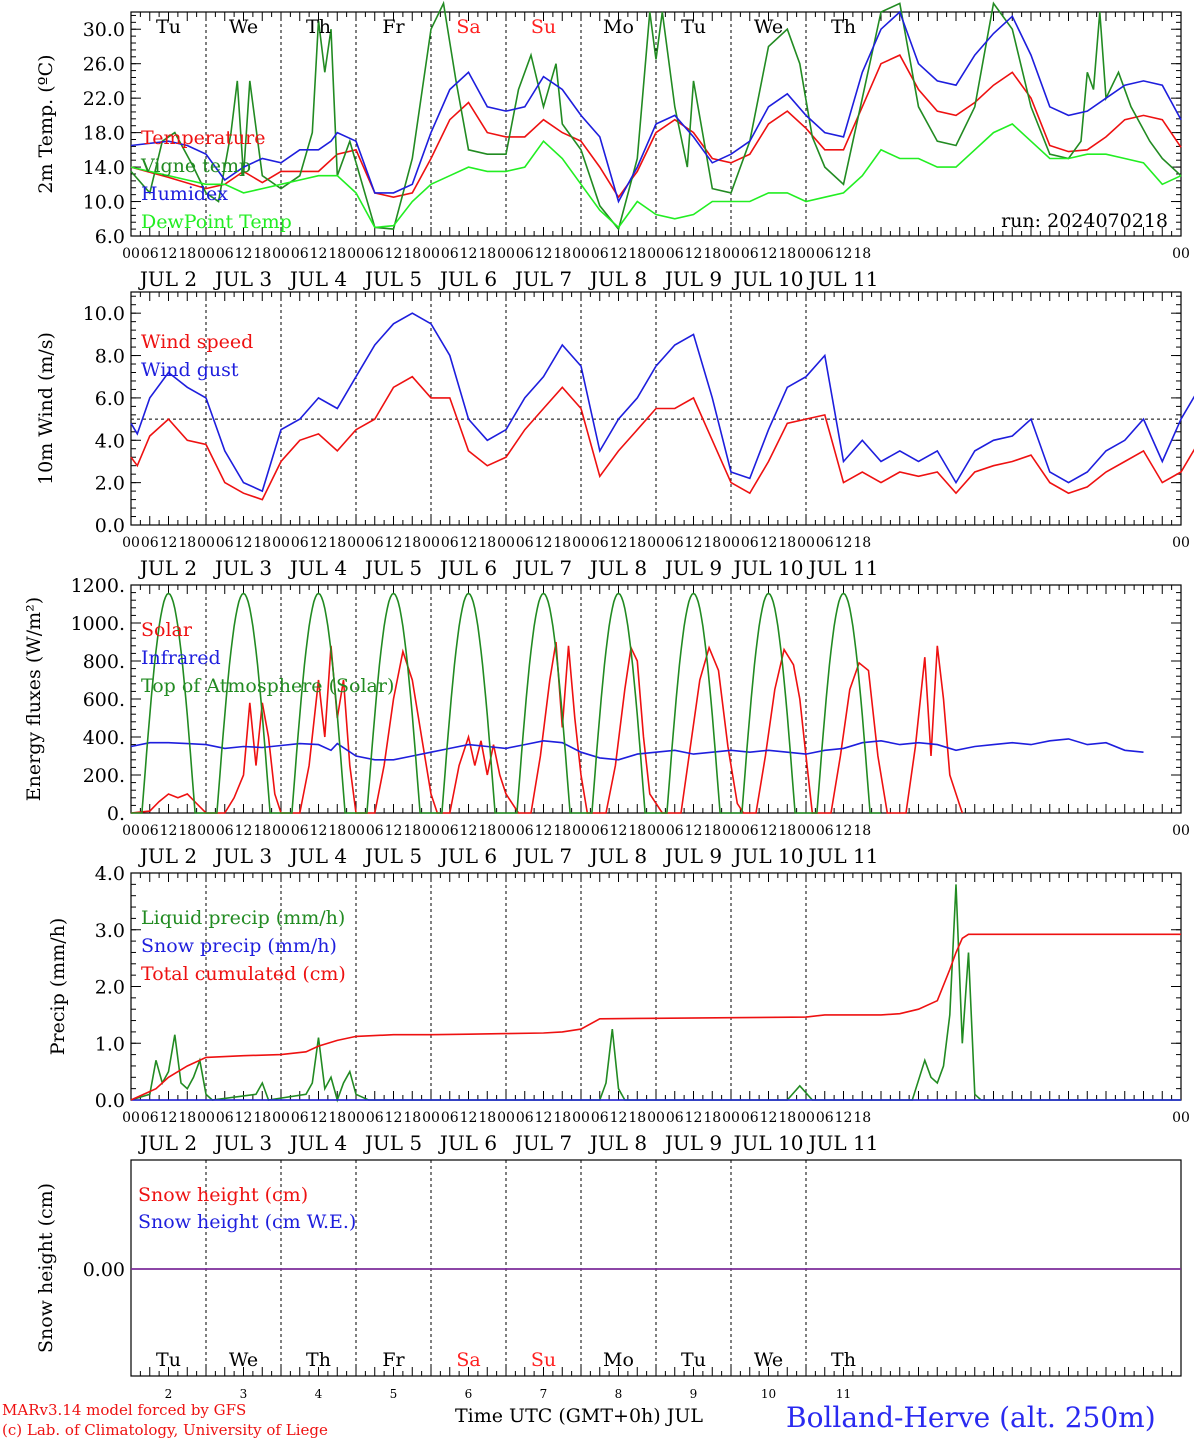 The width and height of the screenshot is (1194, 1440). Describe the element at coordinates (169, 1394) in the screenshot. I see `day-number-label: 2` at that location.